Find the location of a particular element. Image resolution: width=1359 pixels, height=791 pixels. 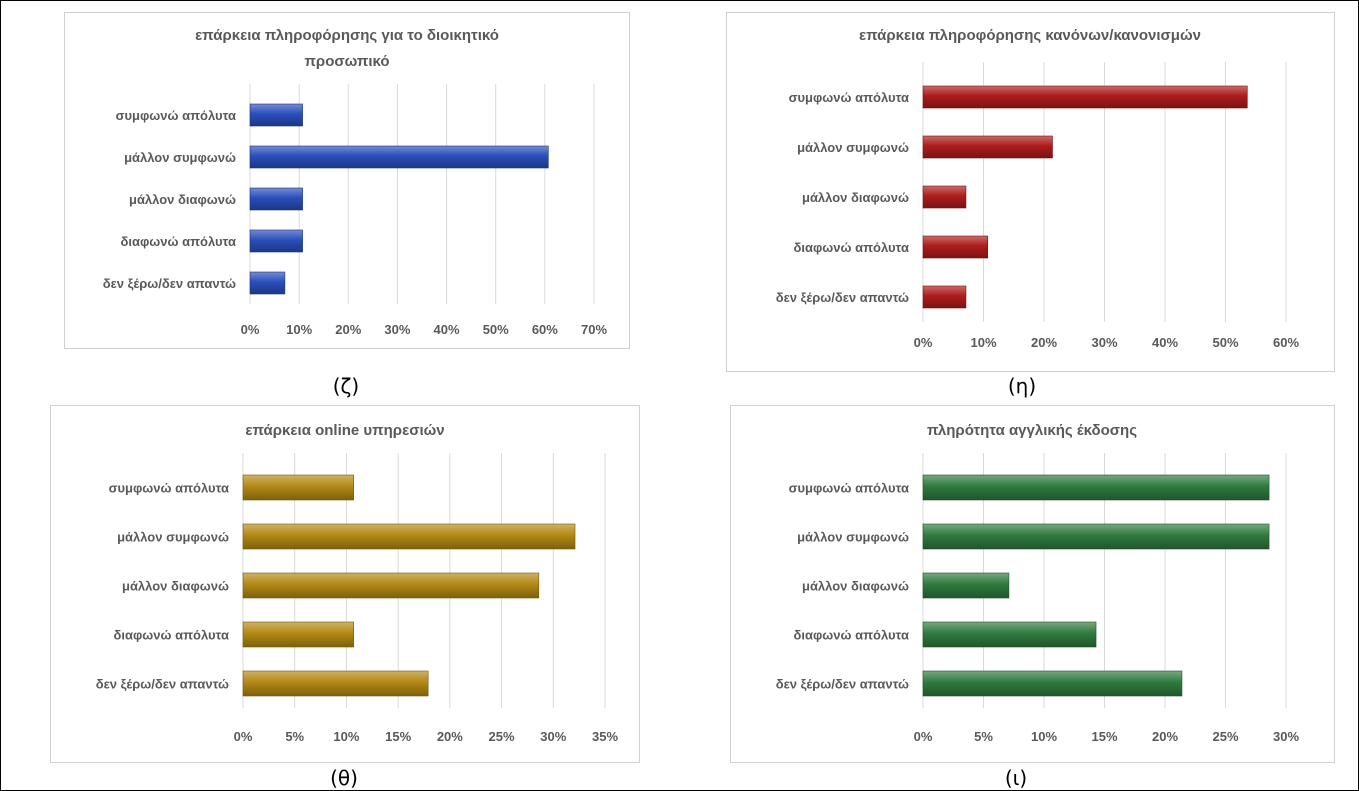

caption-iota: (ι) is located at coordinates (1016, 778).